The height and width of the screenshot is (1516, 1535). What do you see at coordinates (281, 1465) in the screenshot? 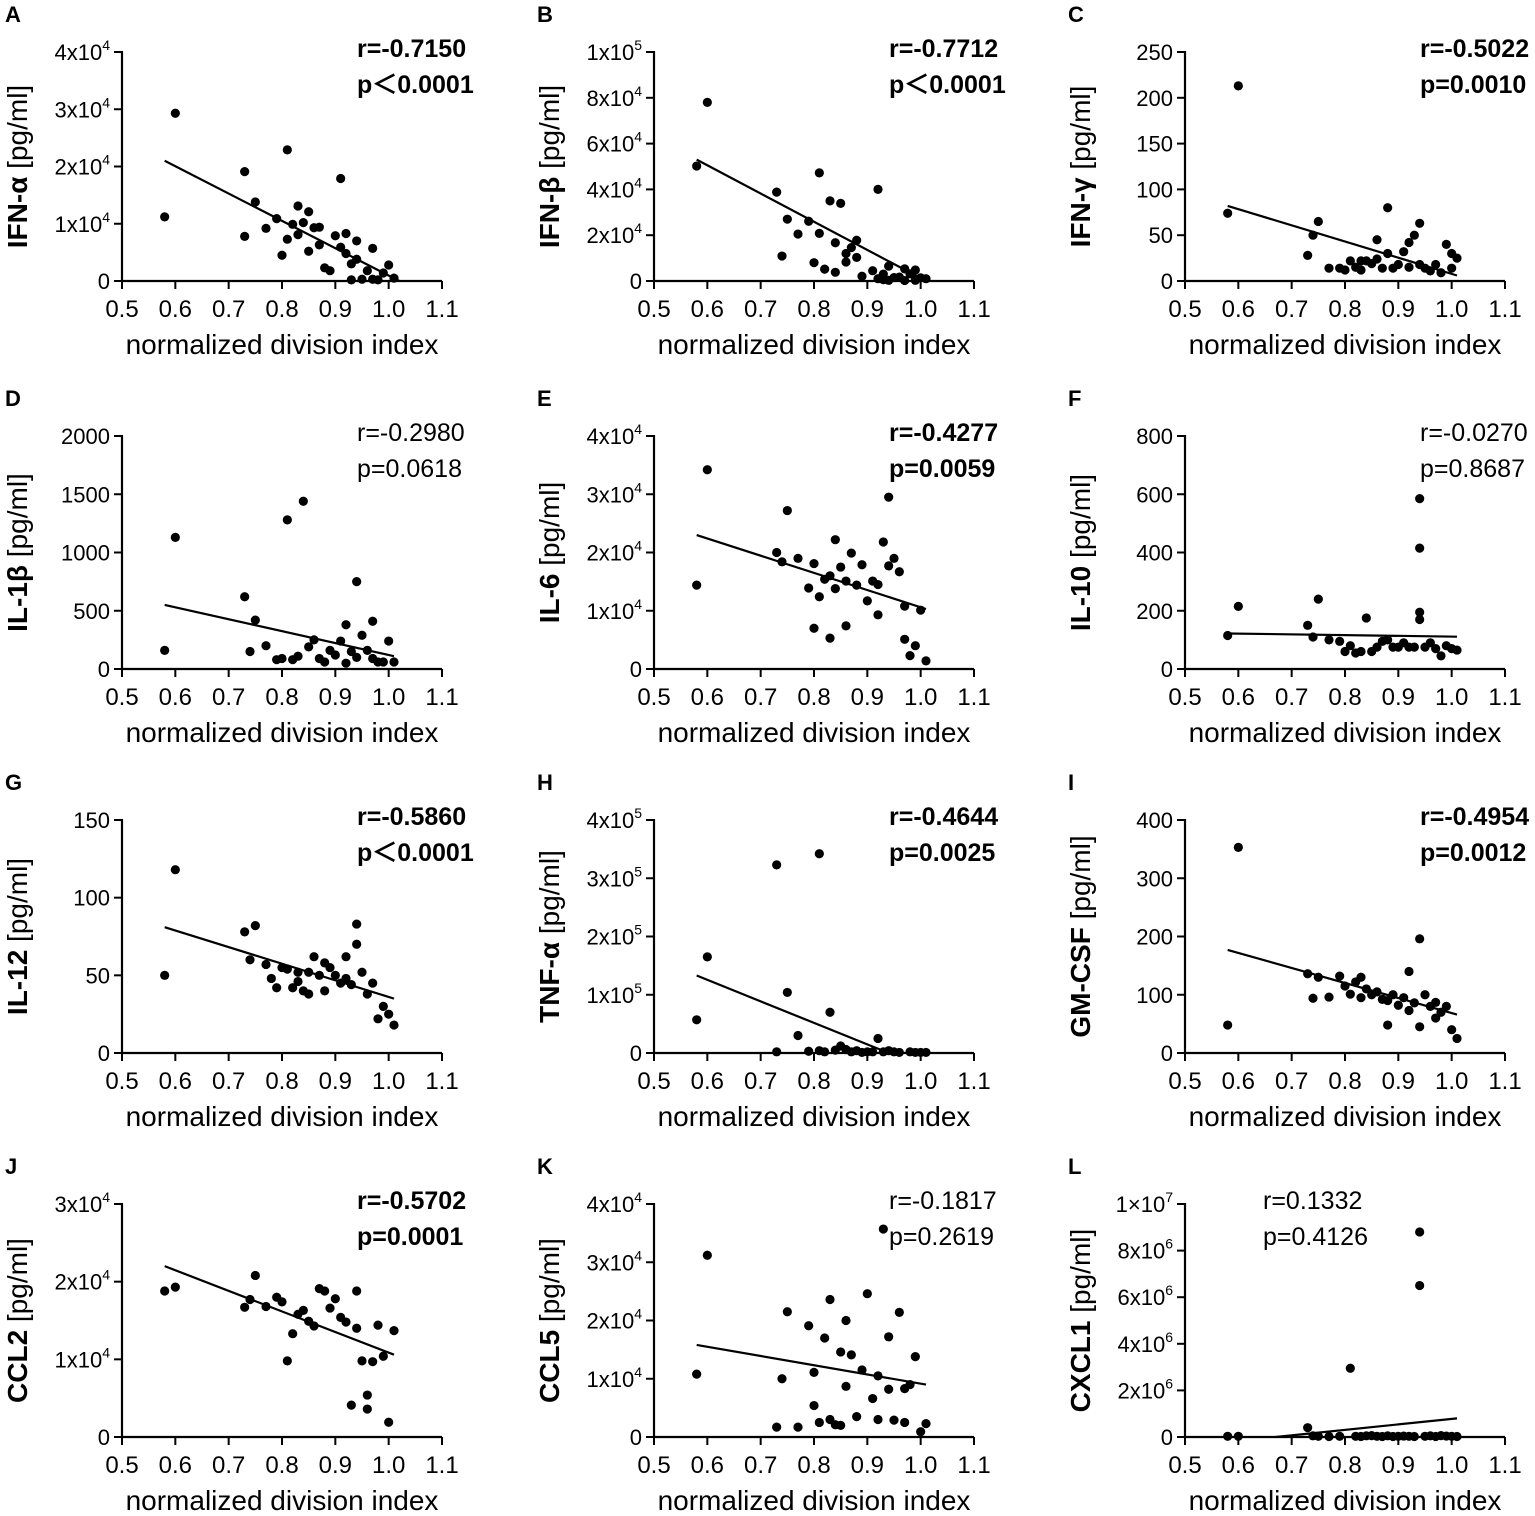
I see `x-tick-label: 0.8` at bounding box center [281, 1465].